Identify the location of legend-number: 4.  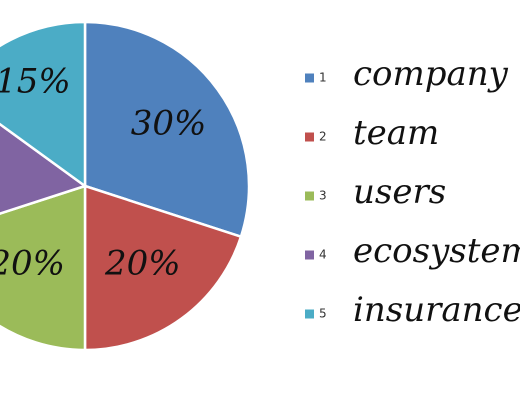
(323, 255).